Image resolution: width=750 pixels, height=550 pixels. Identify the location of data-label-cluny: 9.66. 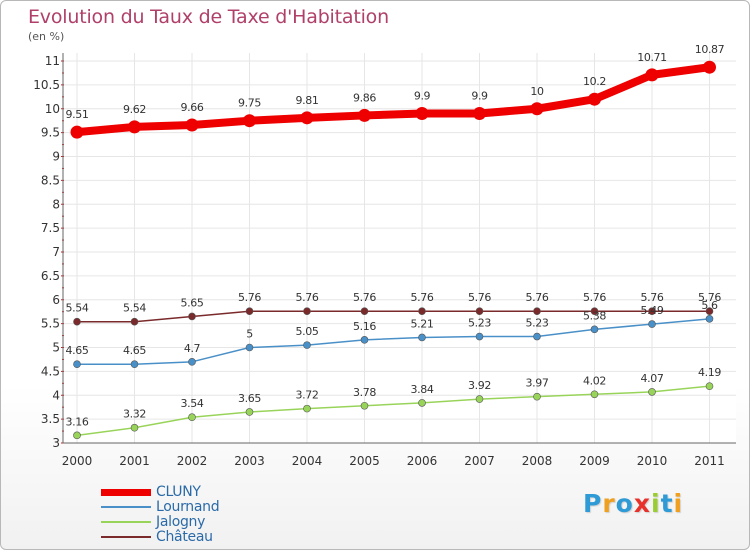
(192, 107).